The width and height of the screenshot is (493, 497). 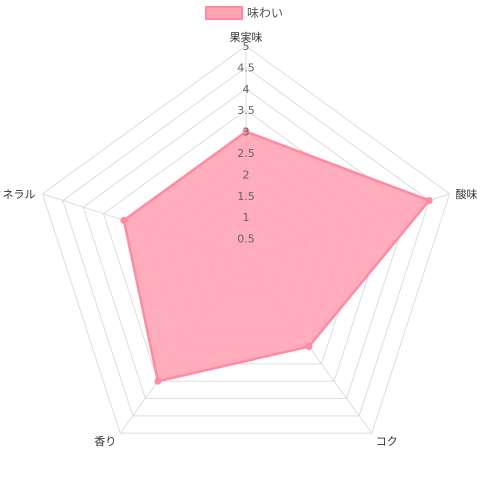 I want to click on tick-label: 1, so click(x=246, y=217).